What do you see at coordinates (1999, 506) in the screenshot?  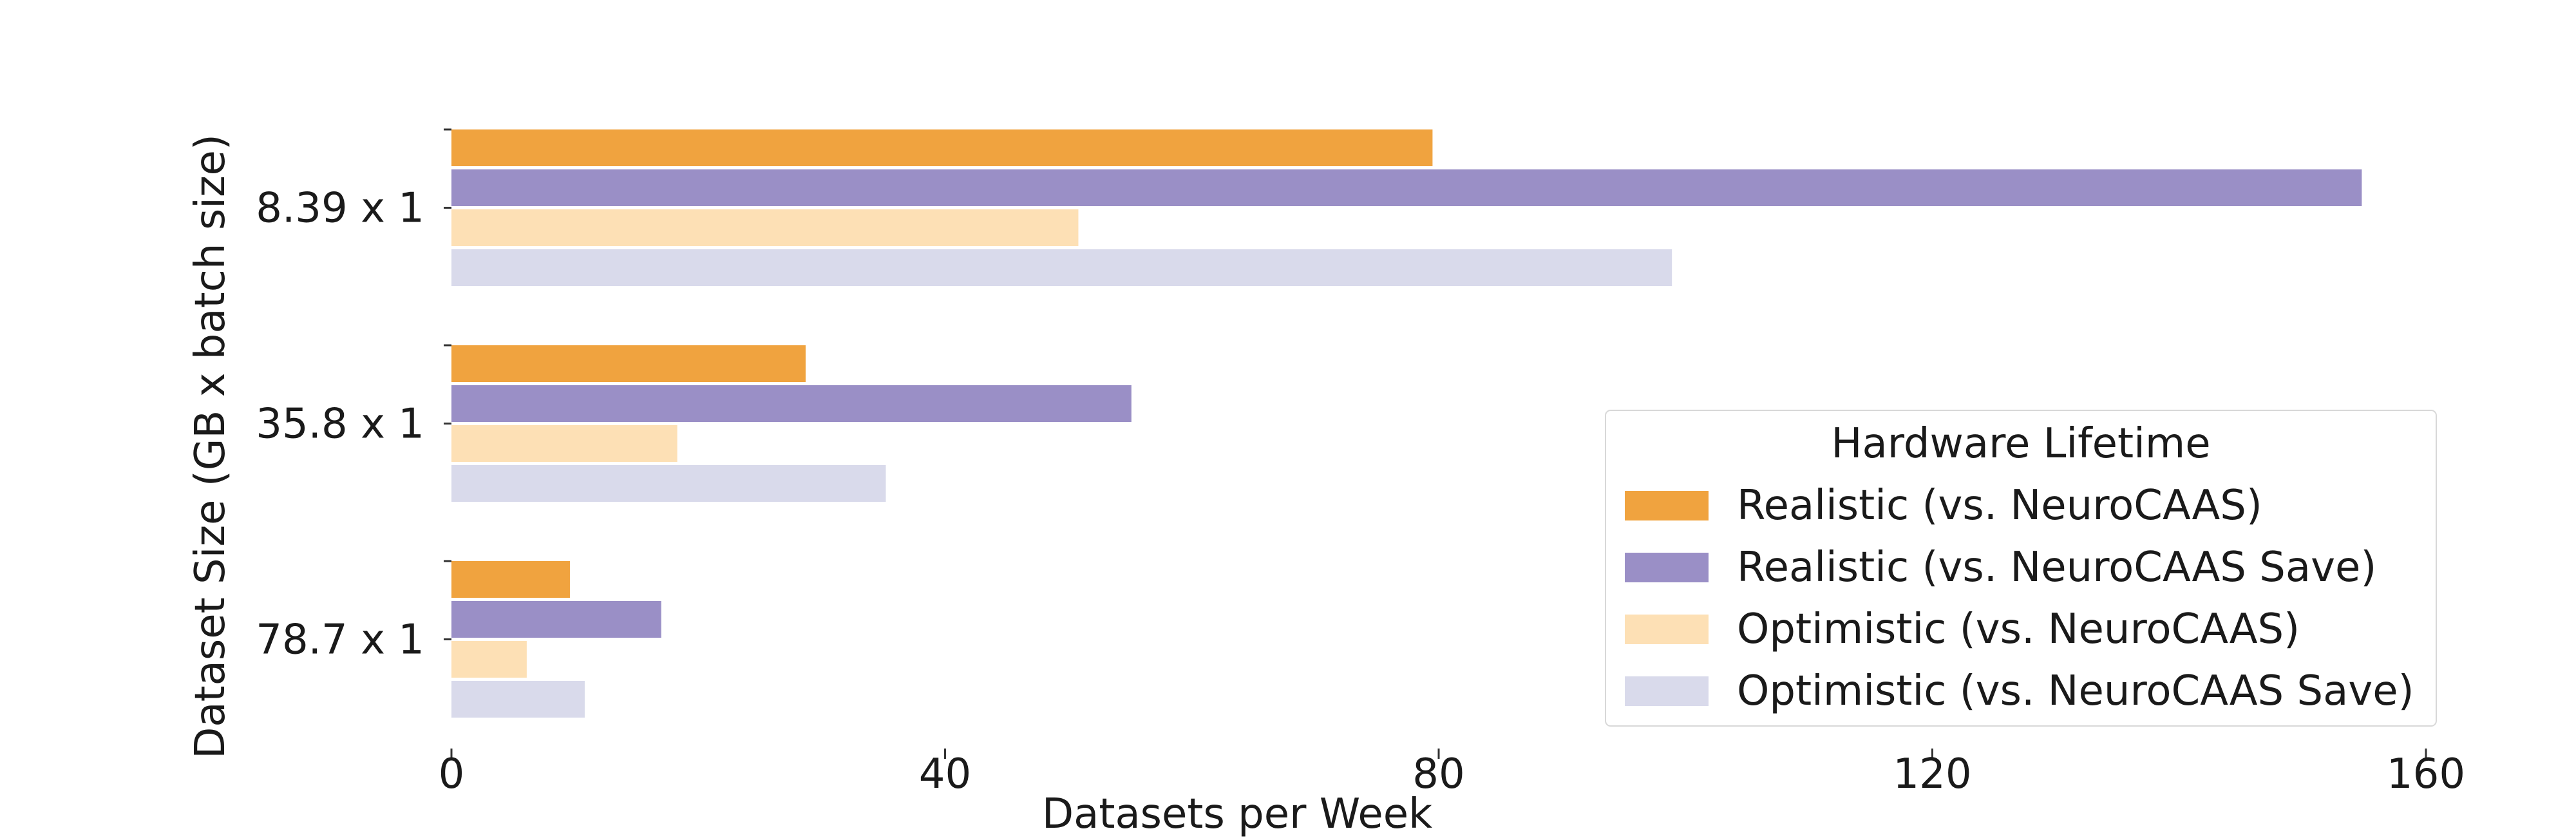 I see `legend-label: Realistic (vs. NeuroCAAS)` at bounding box center [1999, 506].